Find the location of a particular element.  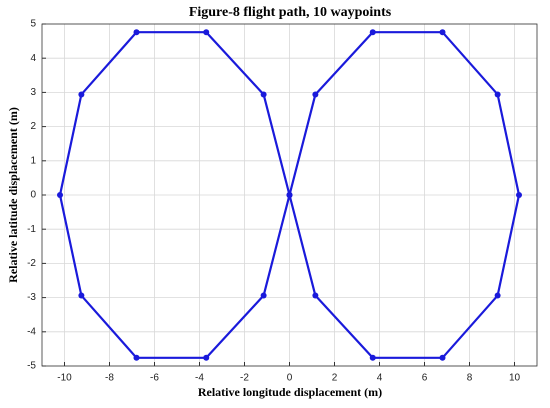

chart-title: Figure-8 flight path, 10 waypoints is located at coordinates (290, 12).